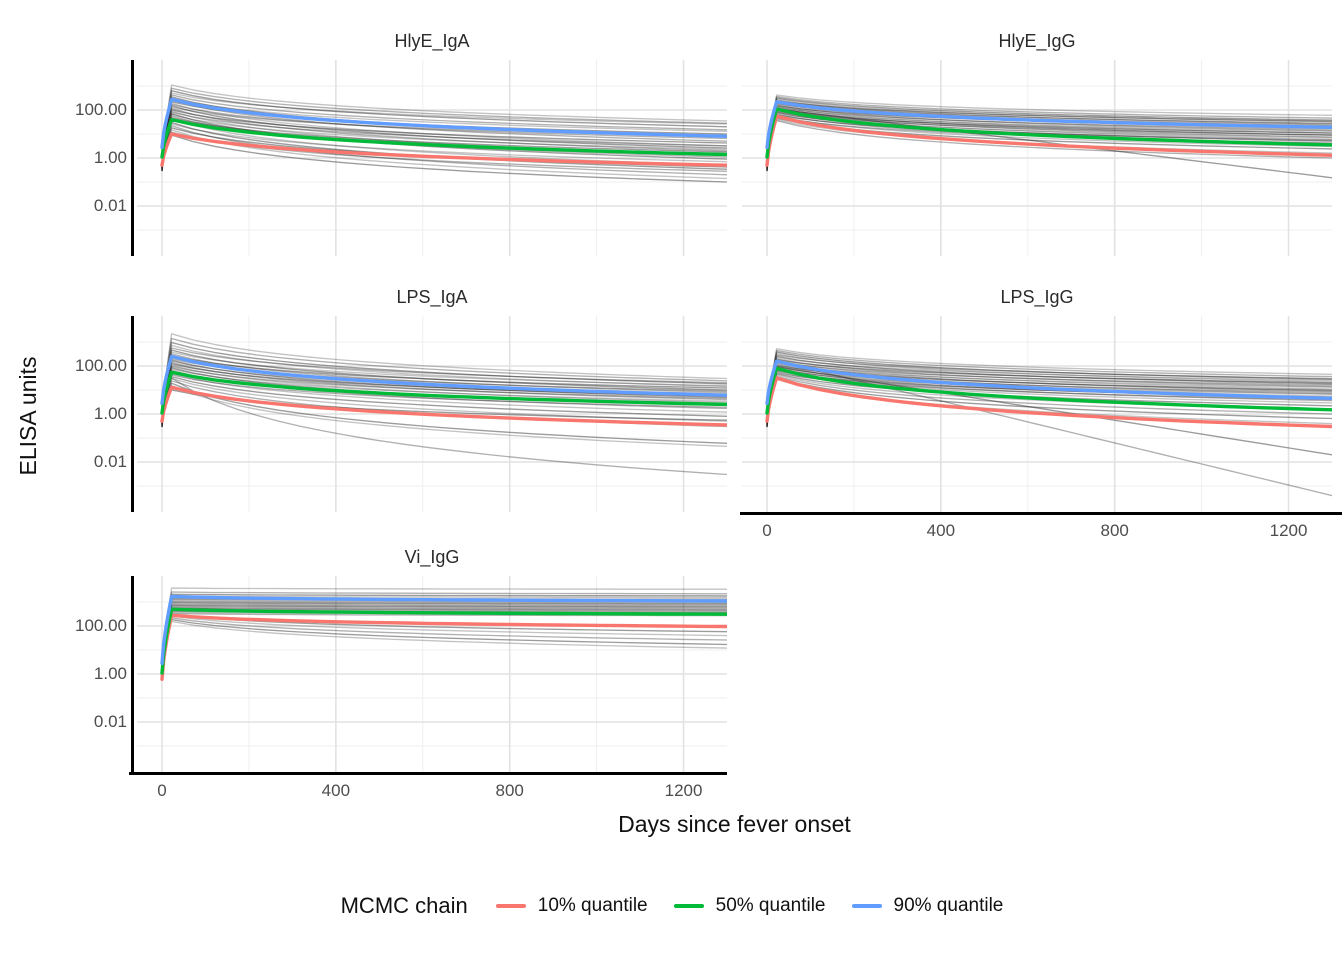 Image resolution: width=1344 pixels, height=960 pixels. Describe the element at coordinates (132, 414) in the screenshot. I see `y-axis-line-lps-iga` at that location.